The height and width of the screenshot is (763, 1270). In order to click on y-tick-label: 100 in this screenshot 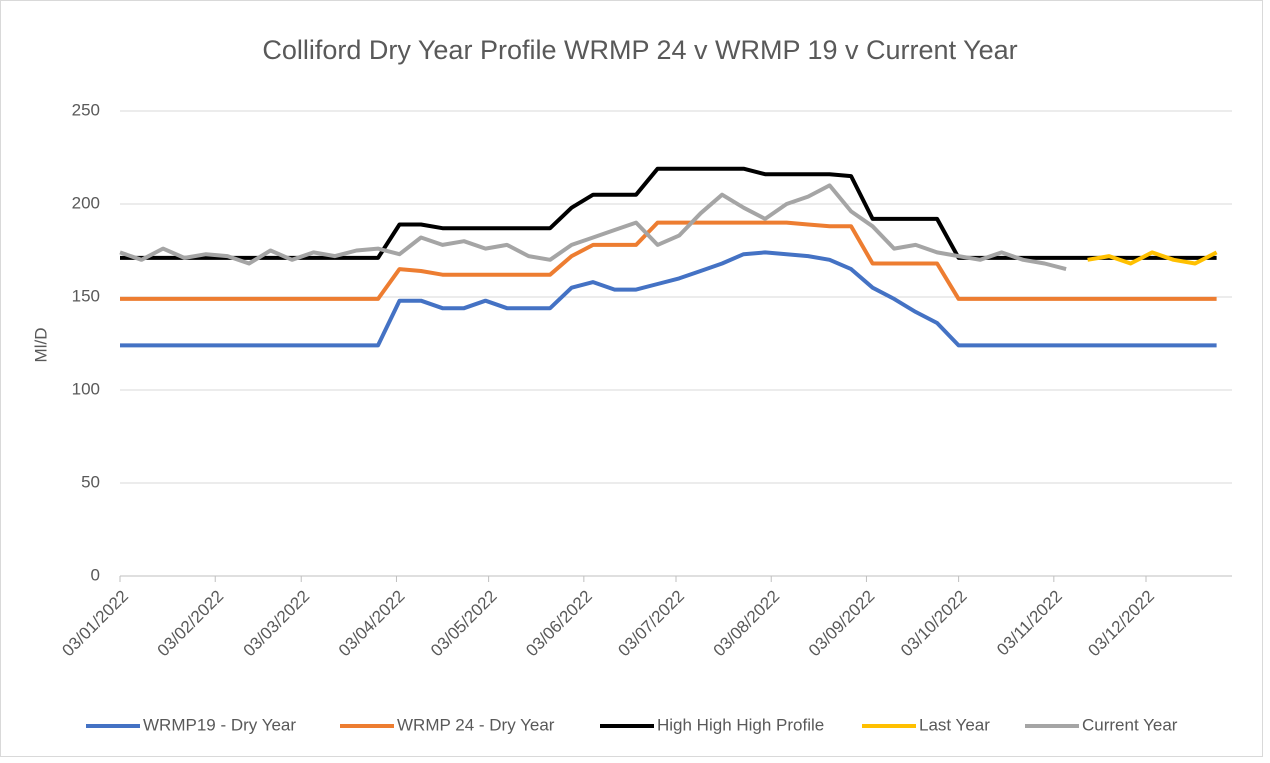, I will do `click(86, 388)`.